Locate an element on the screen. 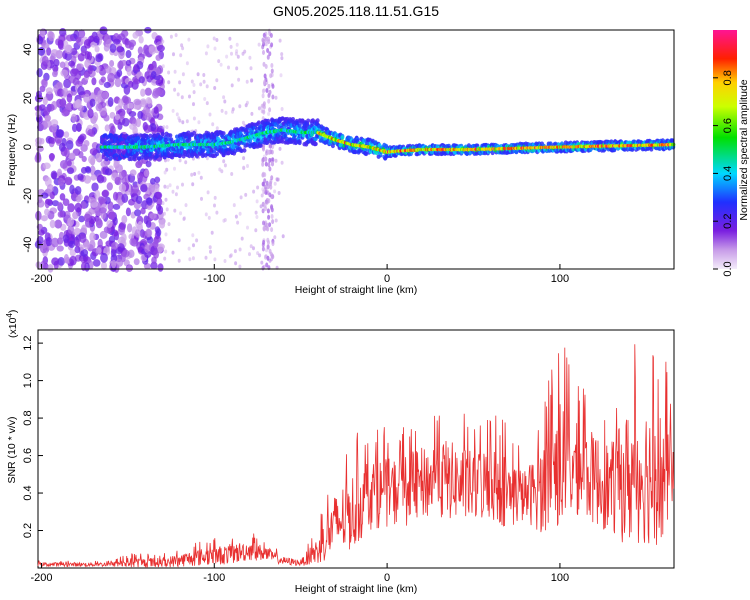 The width and height of the screenshot is (750, 600). snr-y-ticks: 1.2 1.0 0.8 0.6 0.4 0.2 is located at coordinates (32, 436).